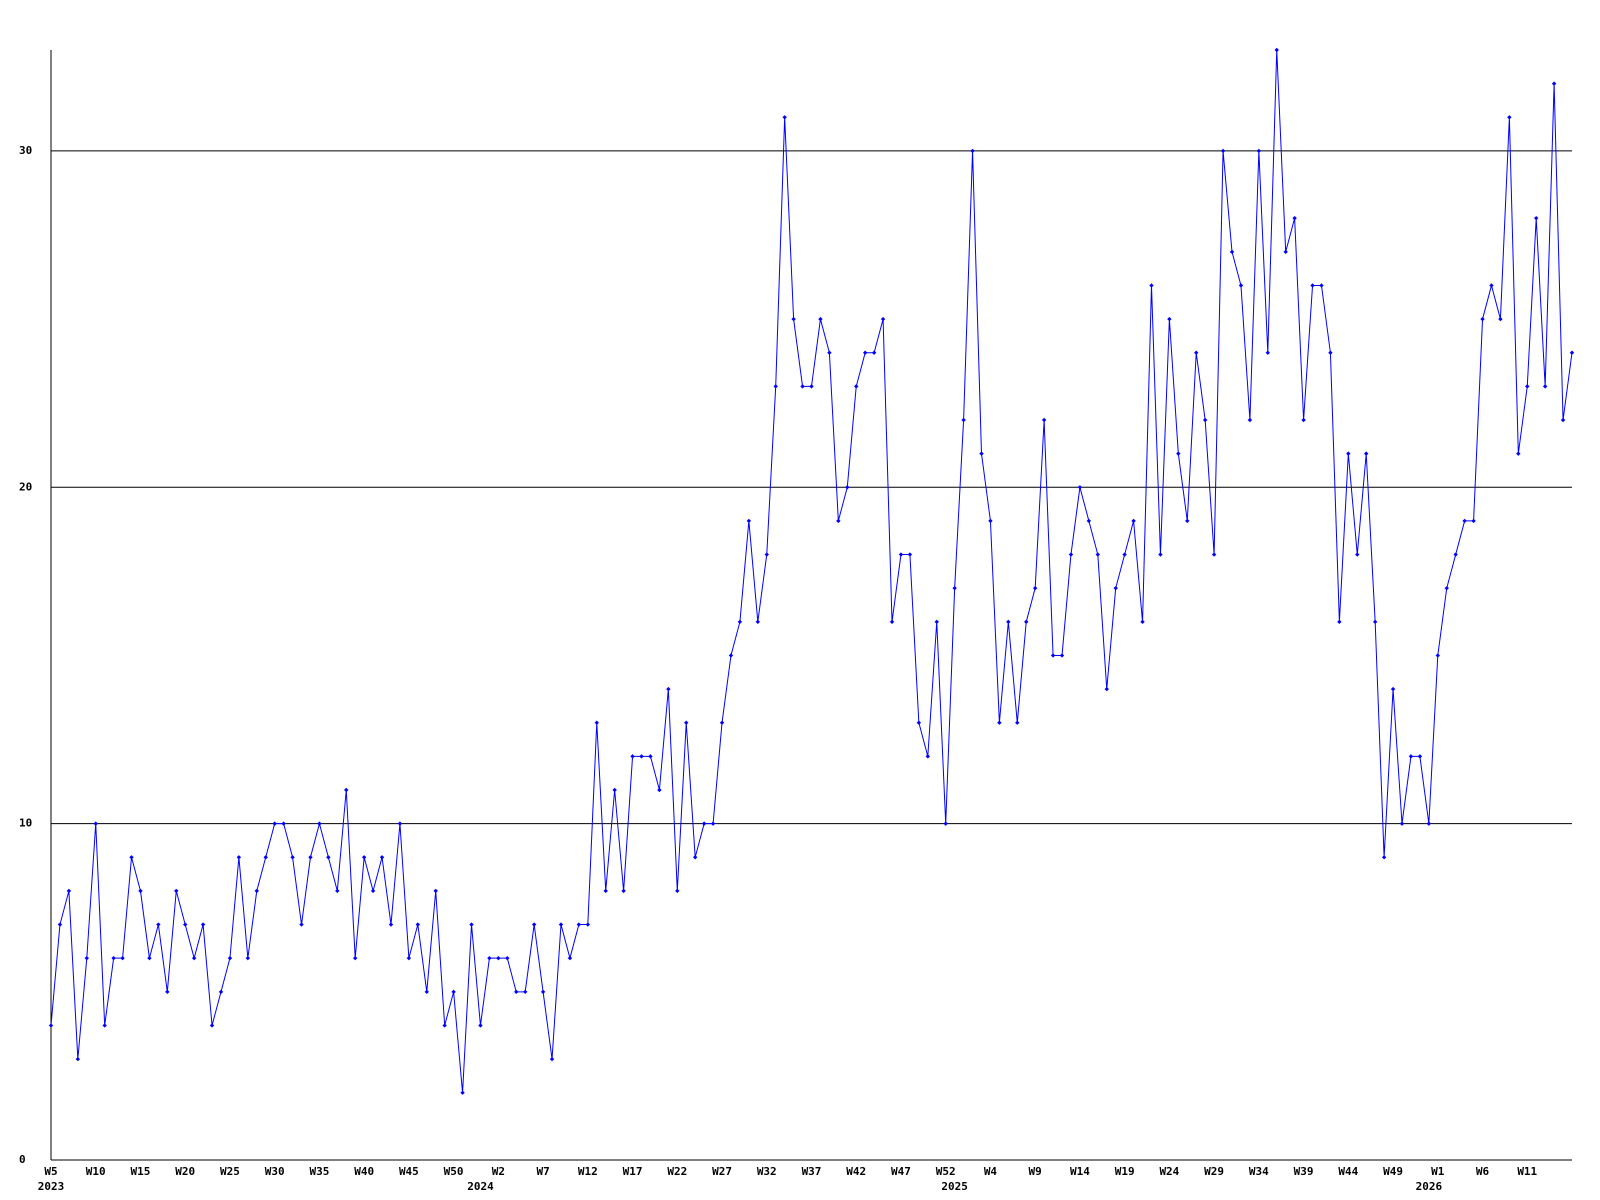 This screenshot has height=1200, width=1600. Describe the element at coordinates (141, 1171) in the screenshot. I see `x-tick-label: W15` at that location.